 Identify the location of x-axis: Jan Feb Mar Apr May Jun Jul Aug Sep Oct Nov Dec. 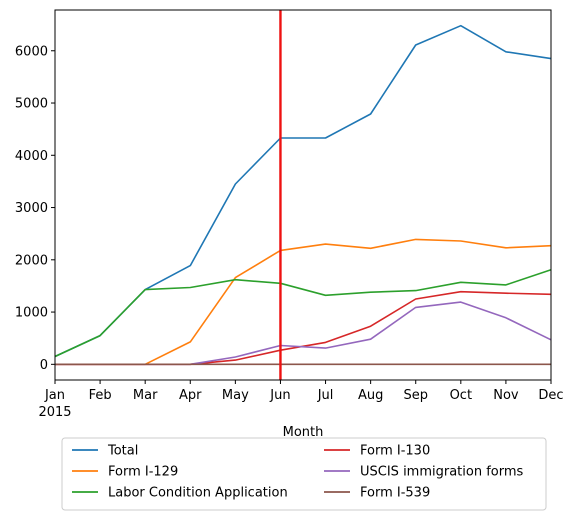
(304, 391).